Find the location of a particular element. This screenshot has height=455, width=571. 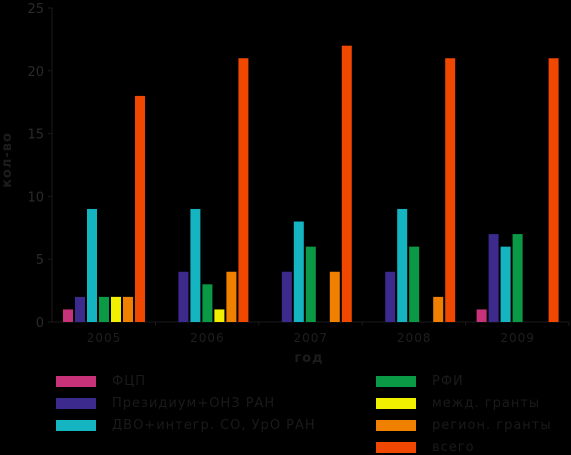

legend-item-dvo: ДВО+интегр. СО, УрО РАН is located at coordinates (186, 425).